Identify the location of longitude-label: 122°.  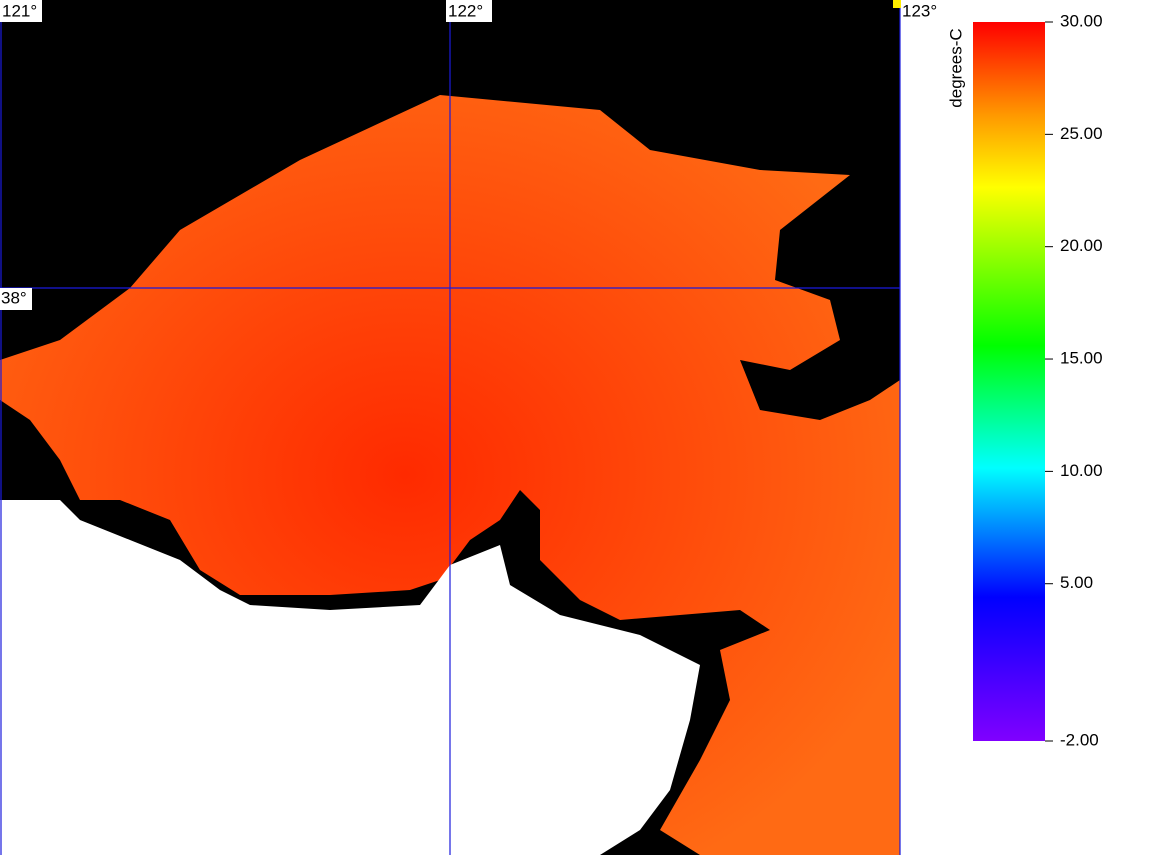
(465, 10).